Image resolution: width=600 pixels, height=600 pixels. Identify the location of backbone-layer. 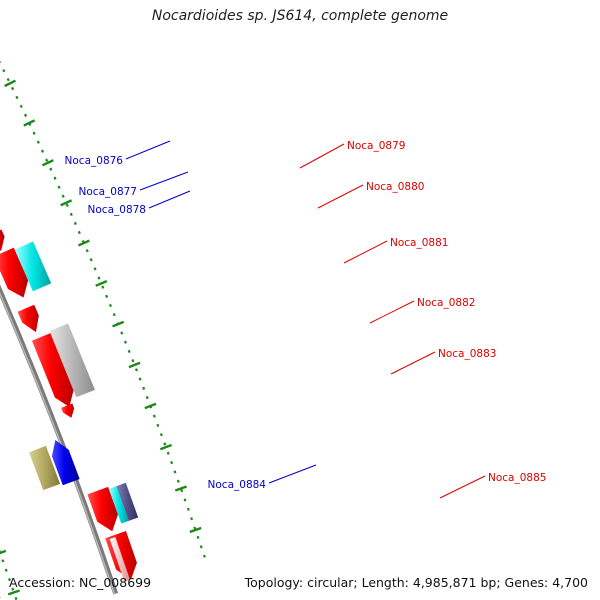
(59, 439).